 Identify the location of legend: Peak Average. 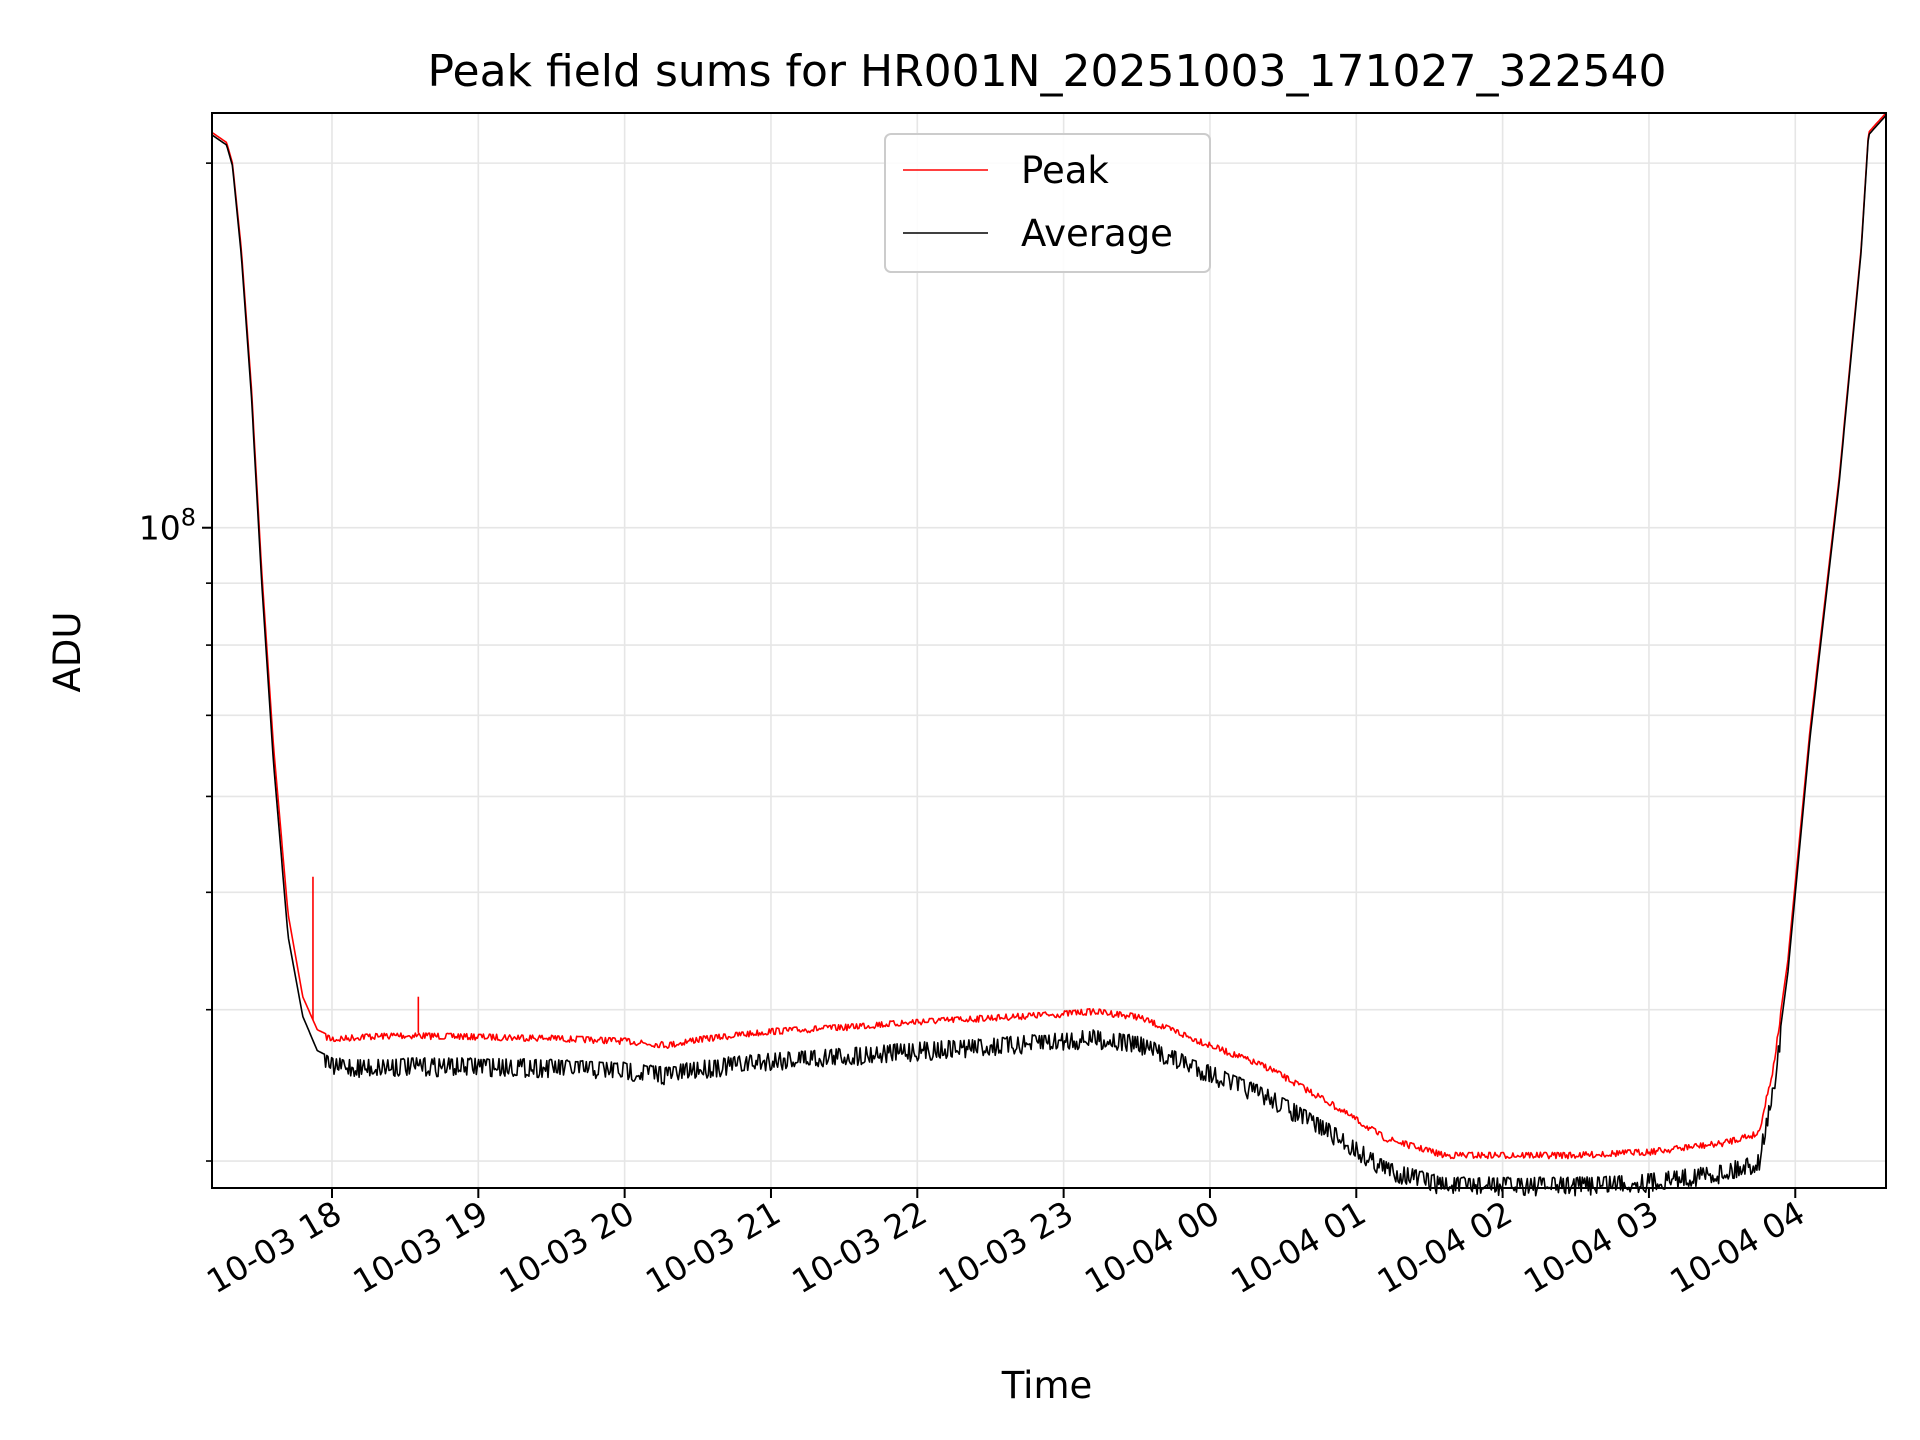
(1047, 203).